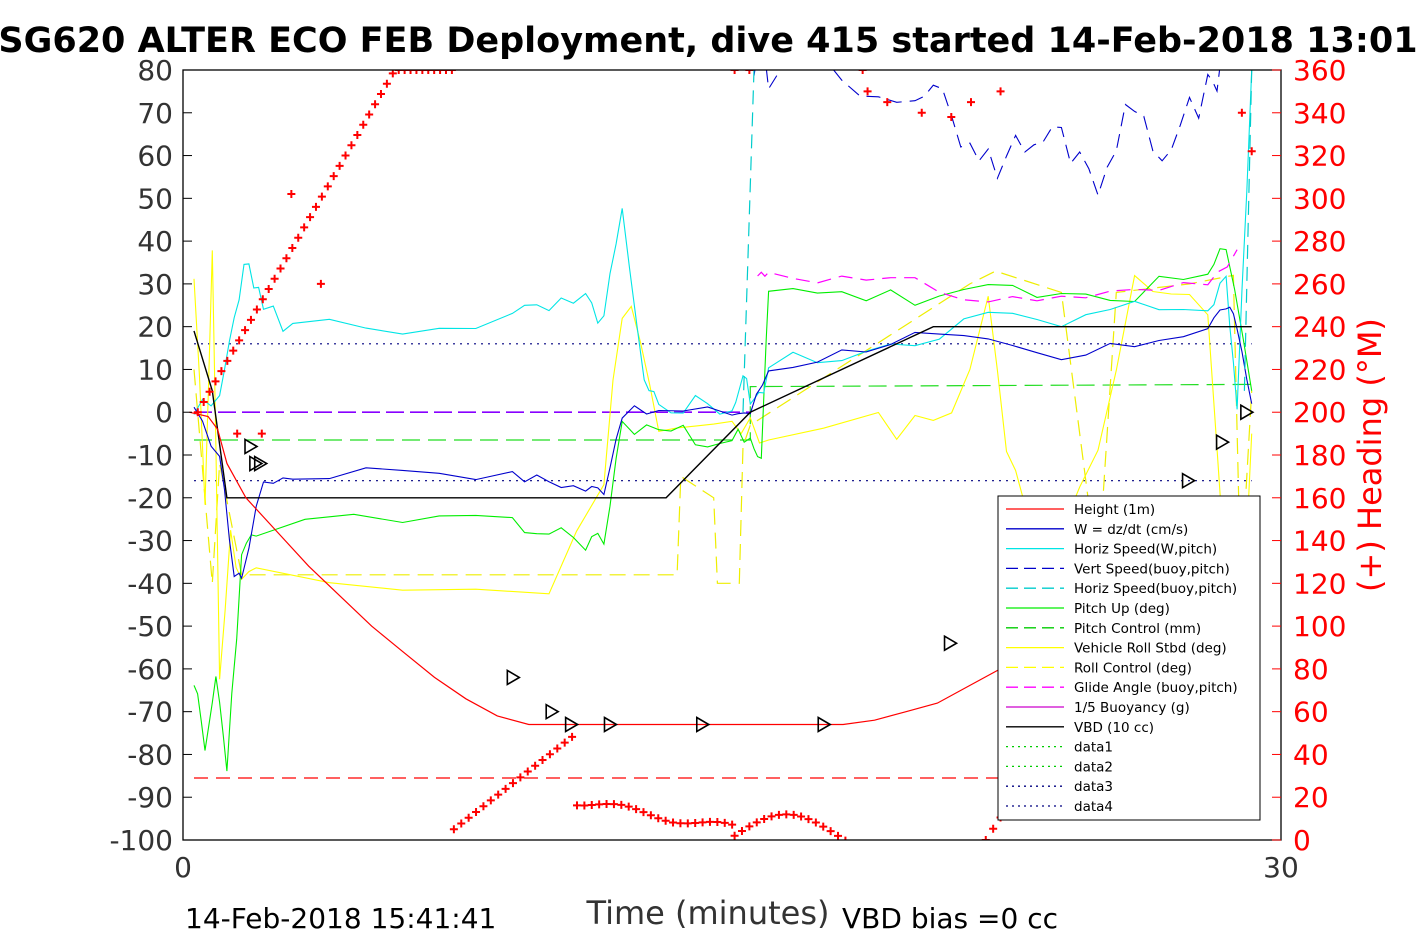 The width and height of the screenshot is (1417, 945). I want to click on horiz-speed-buoy-end, so click(1248, 230).